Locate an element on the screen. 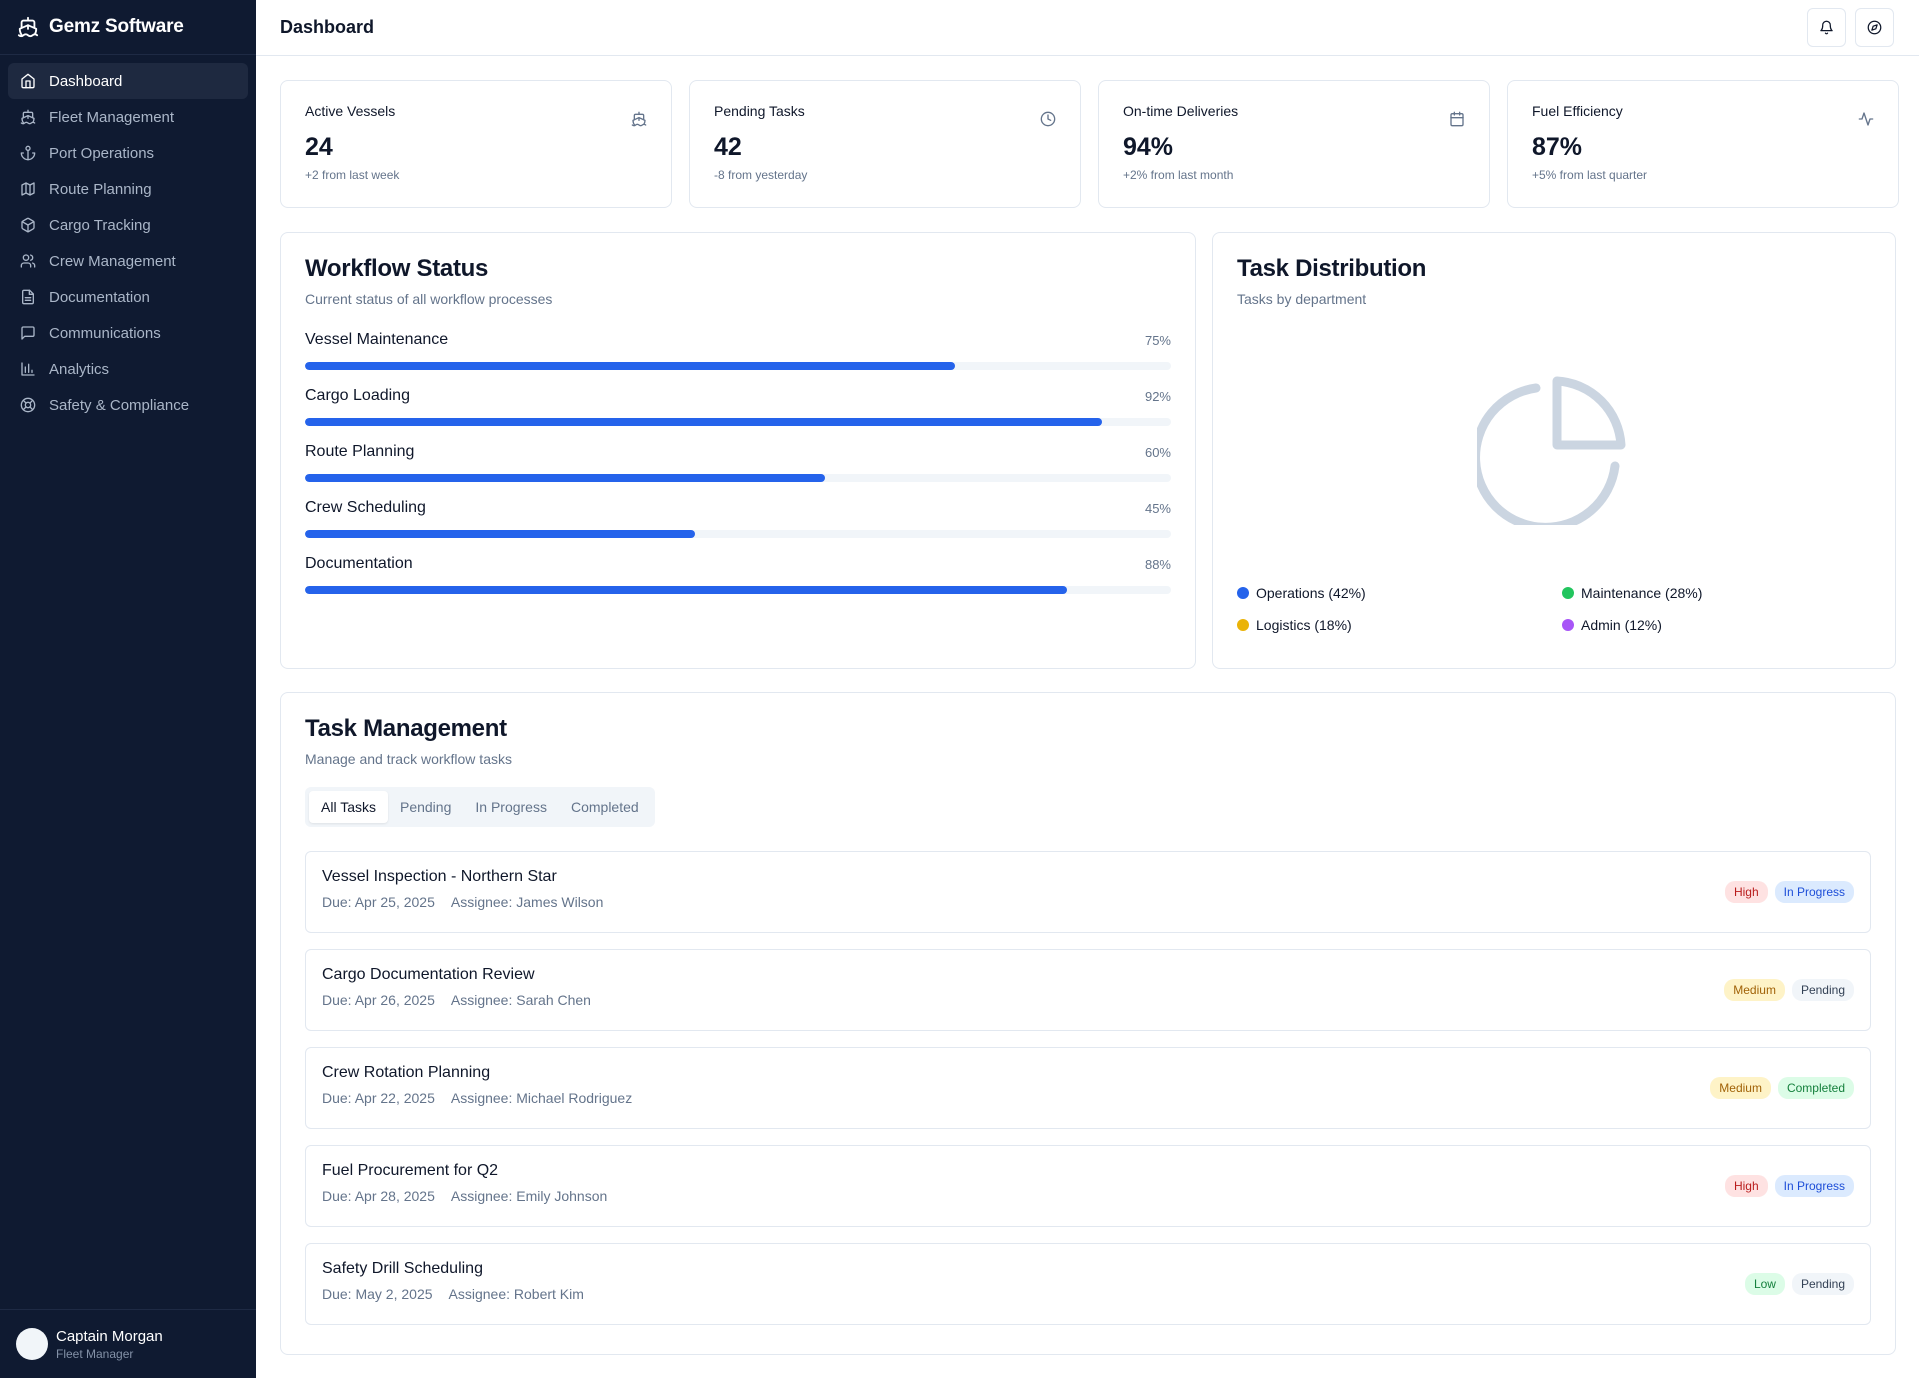  tab-completed: Completed is located at coordinates (604, 807).